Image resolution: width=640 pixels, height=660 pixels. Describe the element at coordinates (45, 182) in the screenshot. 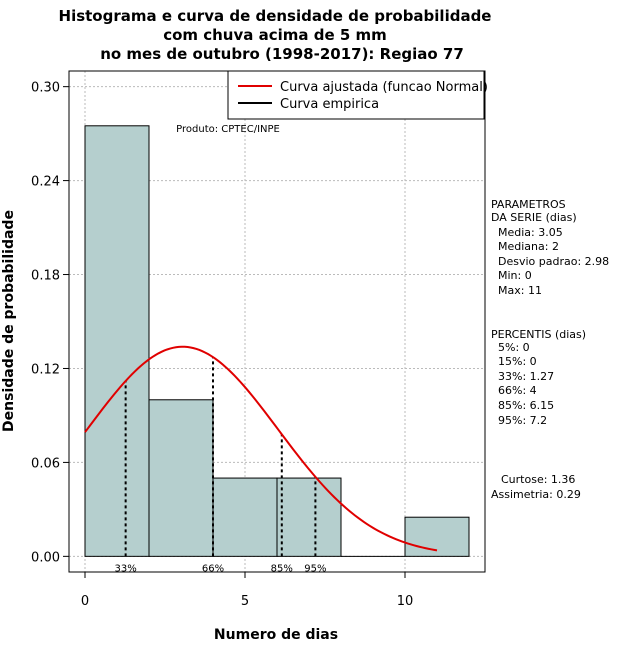

I see `y-tick-label: 0.24` at that location.